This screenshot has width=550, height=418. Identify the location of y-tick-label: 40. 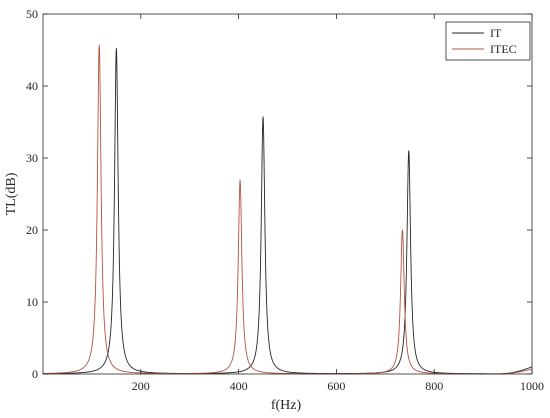
(32, 86).